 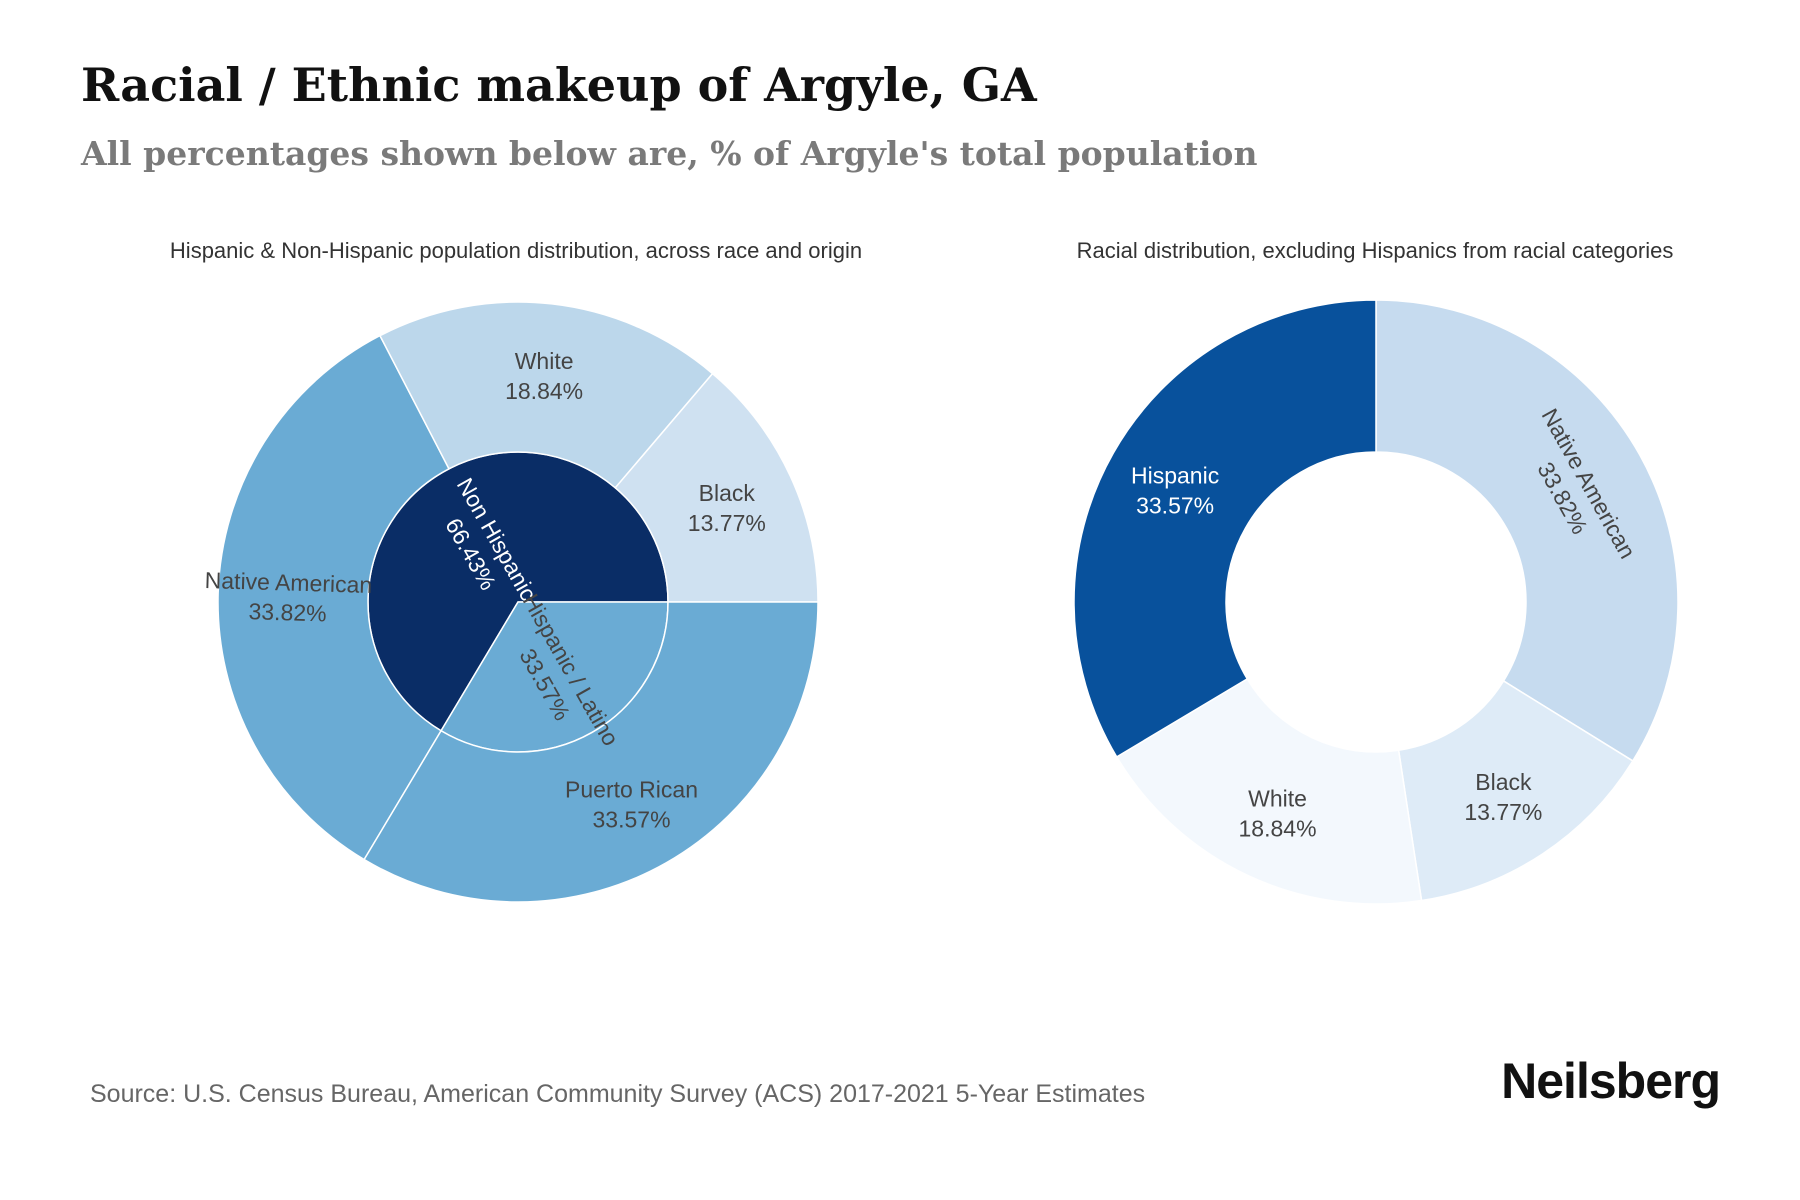 I want to click on donut-slice-hispanic, so click(x=1225, y=528).